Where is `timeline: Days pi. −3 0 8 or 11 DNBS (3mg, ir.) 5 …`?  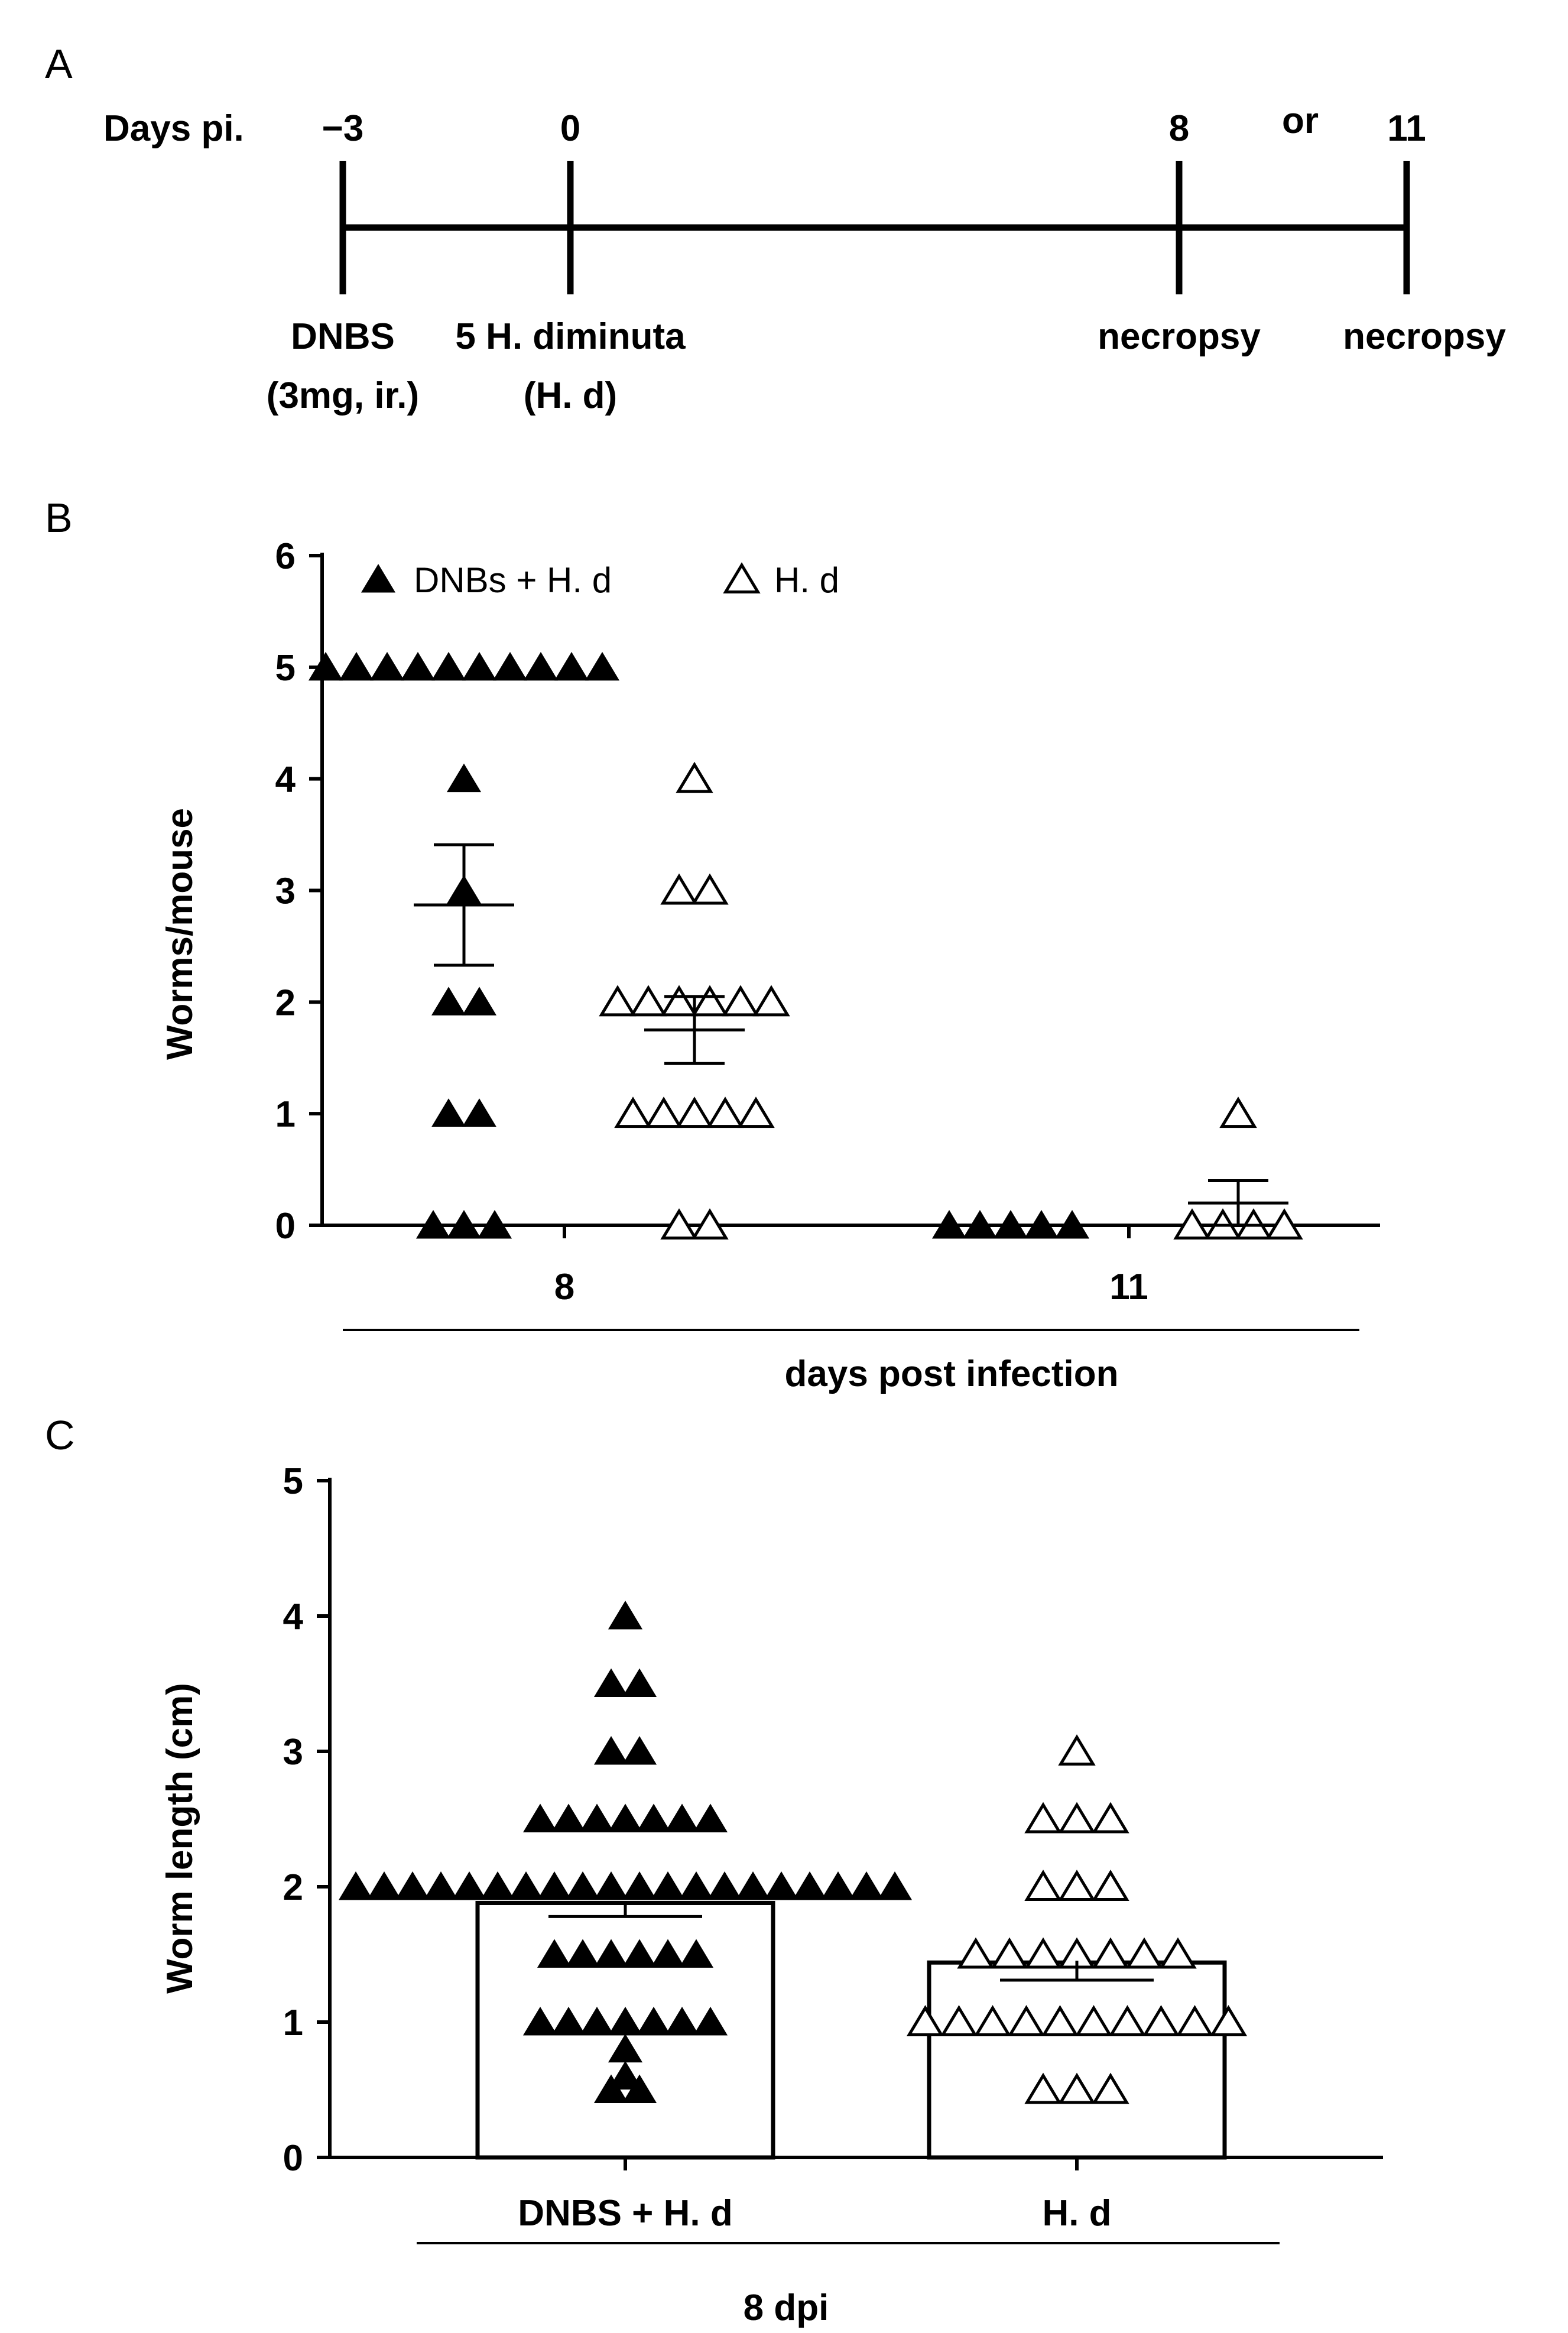
timeline: Days pi. −3 0 8 or 11 DNBS (3mg, ir.) 5 … is located at coordinates (804, 258).